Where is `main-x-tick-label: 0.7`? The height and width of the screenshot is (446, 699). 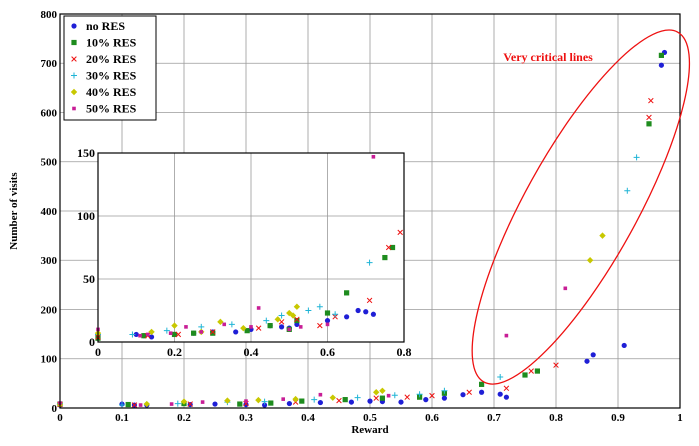 main-x-tick-label: 0.7 is located at coordinates (494, 418).